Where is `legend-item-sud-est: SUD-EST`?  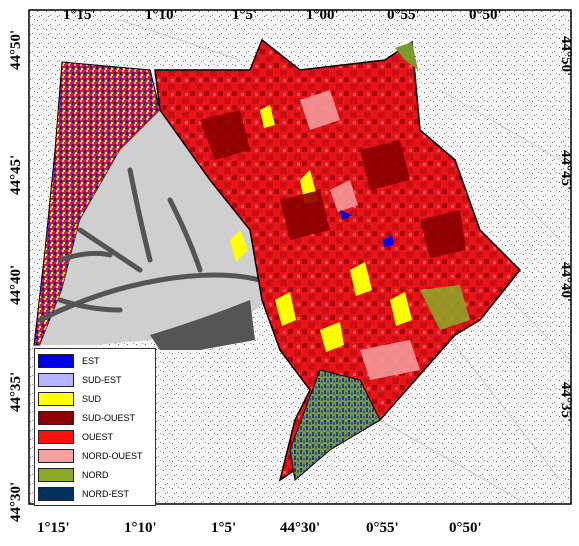
legend-item-sud-est: SUD-EST is located at coordinates (96, 380).